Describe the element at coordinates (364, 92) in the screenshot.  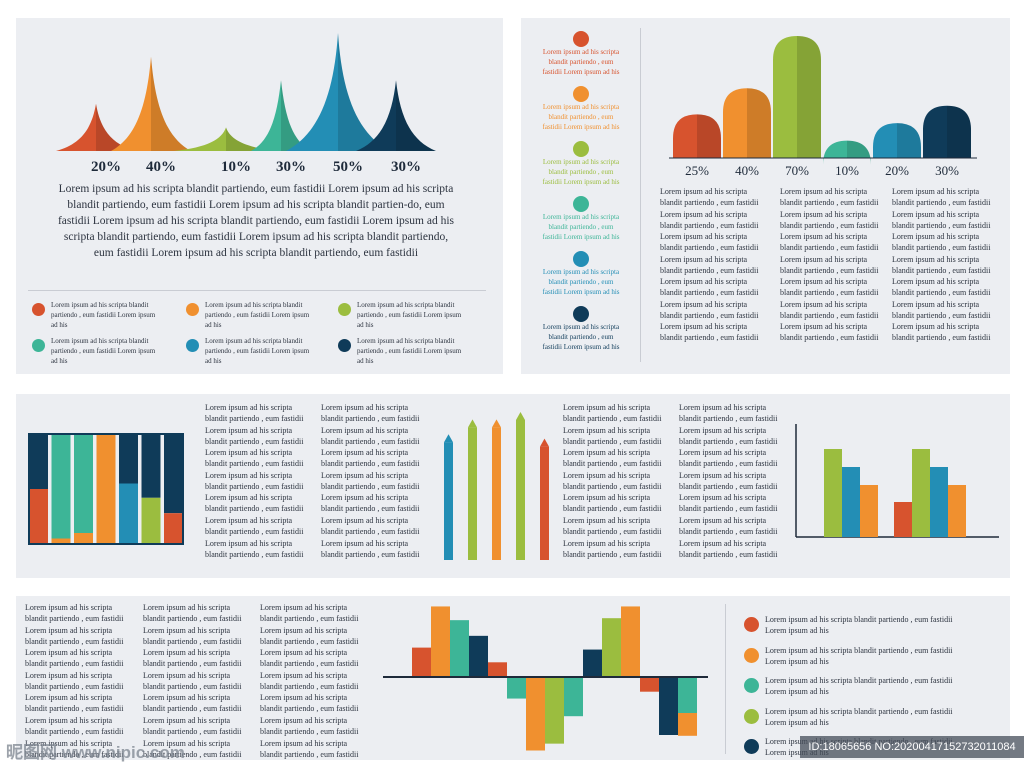
I see `peak-right` at that location.